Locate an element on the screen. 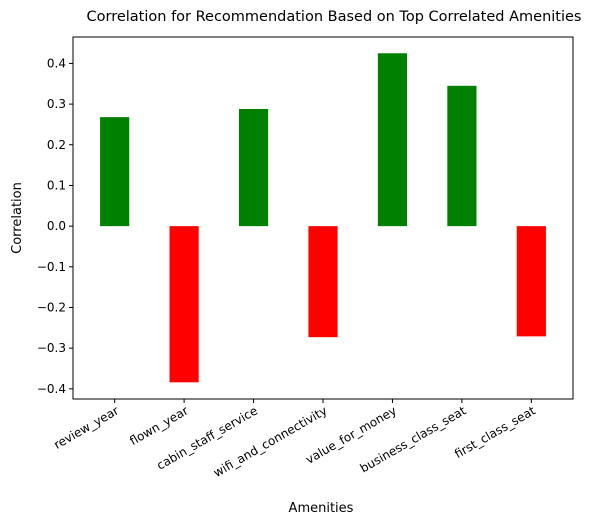  y-axis-ticks: −0.4 −0.3 −0.2 −0.1 0.0 0.1 0.2 0.3 0.4 is located at coordinates (55, 226).